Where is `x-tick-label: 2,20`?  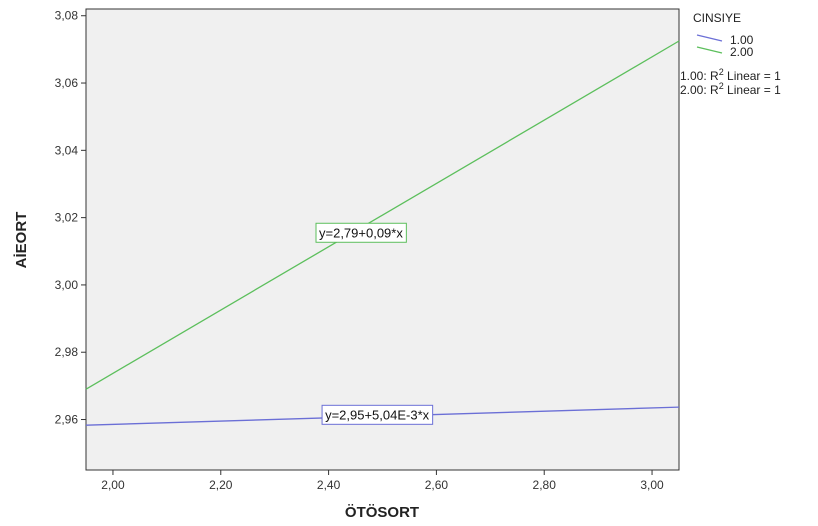 x-tick-label: 2,20 is located at coordinates (221, 485).